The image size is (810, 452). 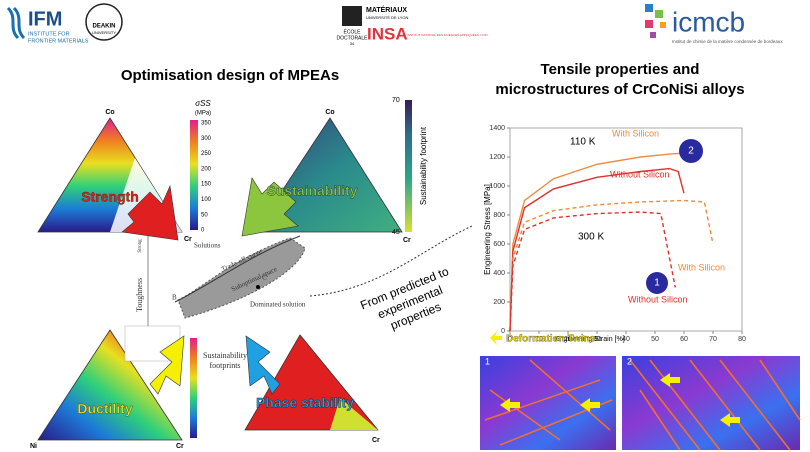 I want to click on colorbar-tick: 350, so click(x=206, y=124).